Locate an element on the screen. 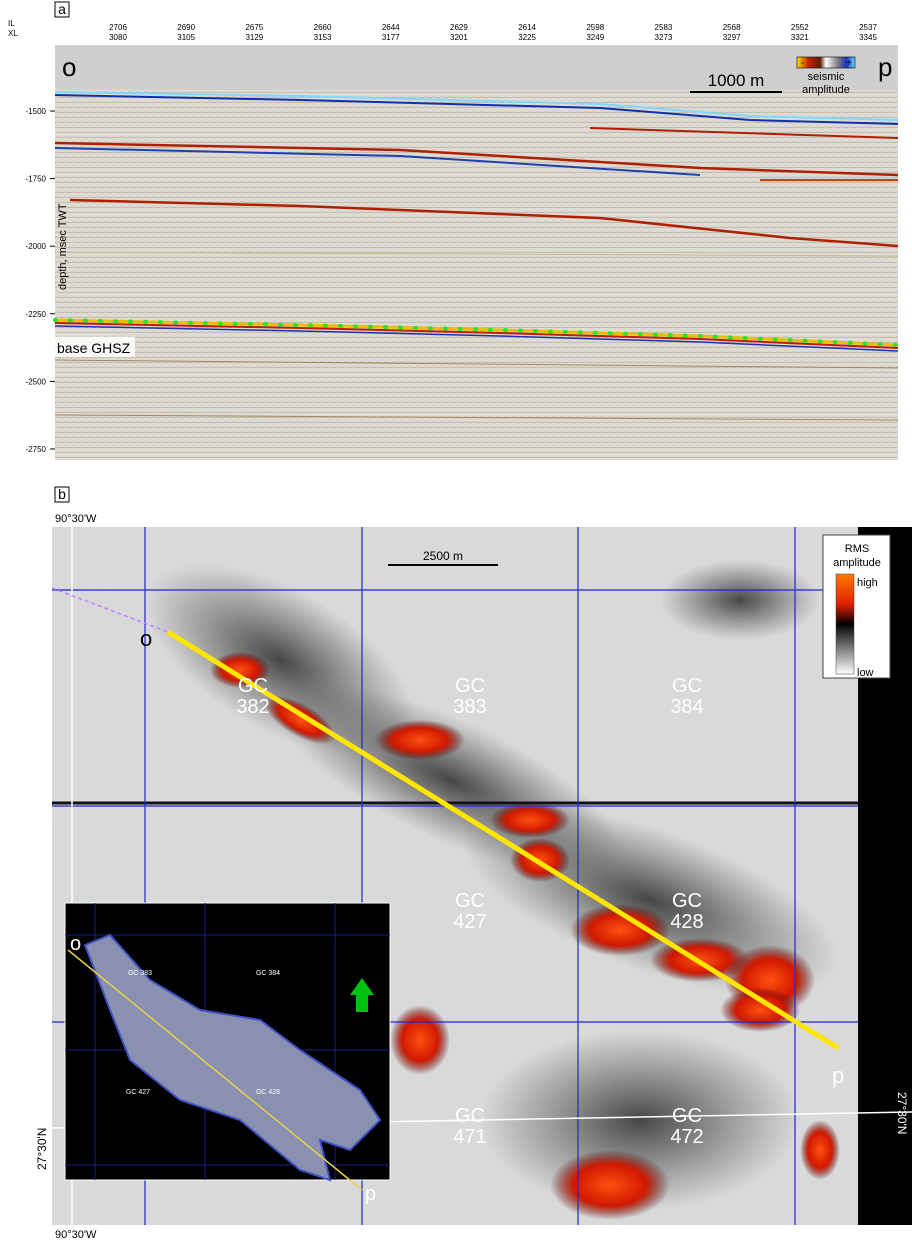  y-tick-label: -2500 is located at coordinates (36, 381).